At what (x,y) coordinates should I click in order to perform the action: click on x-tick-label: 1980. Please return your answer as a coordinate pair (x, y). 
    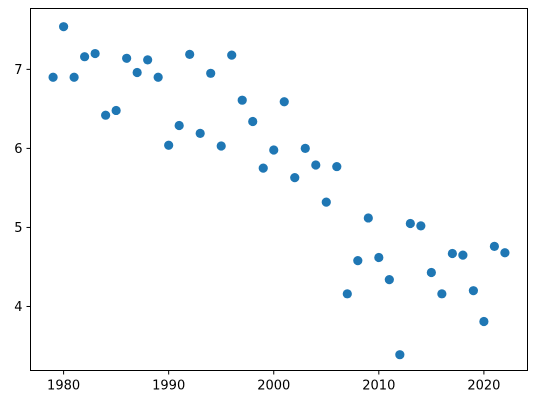
    Looking at the image, I should click on (63, 386).